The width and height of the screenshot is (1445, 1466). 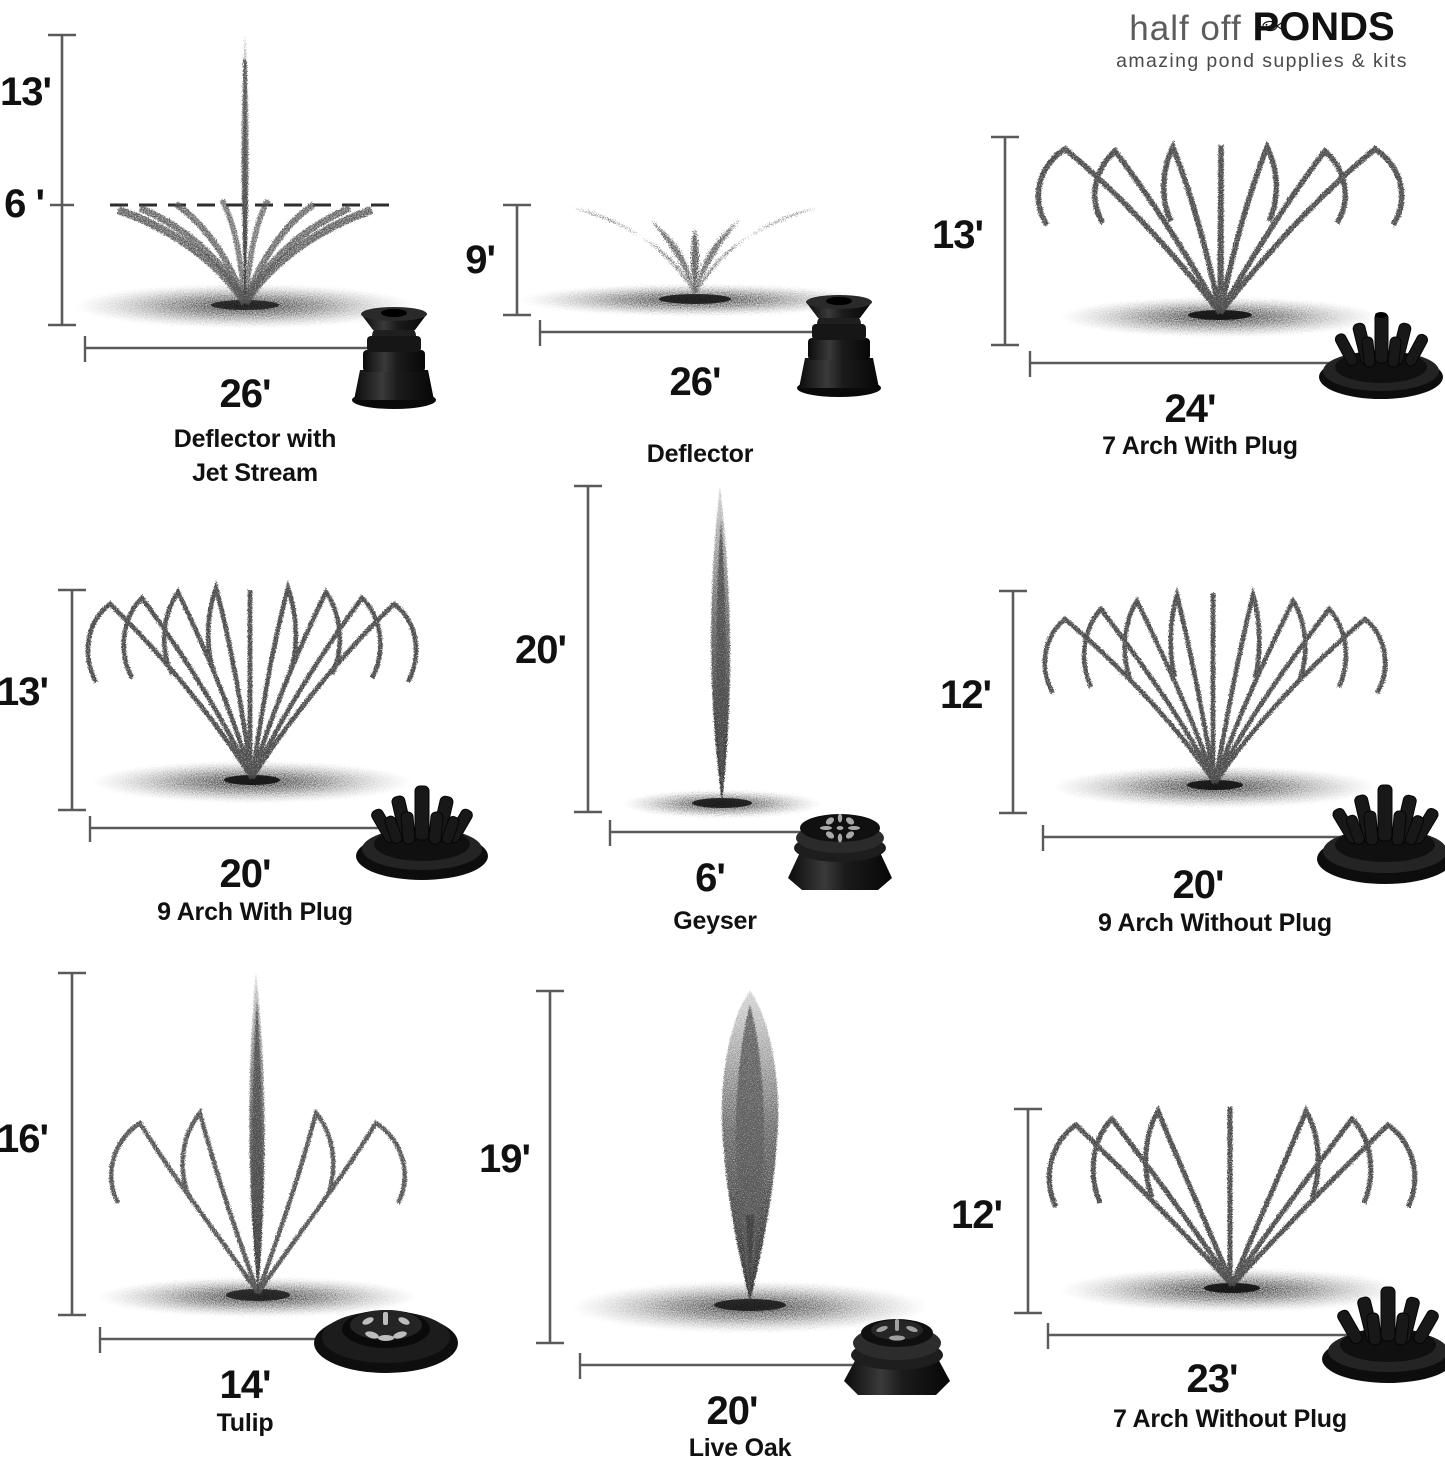 I want to click on center-jet-stream, so click(x=245, y=168).